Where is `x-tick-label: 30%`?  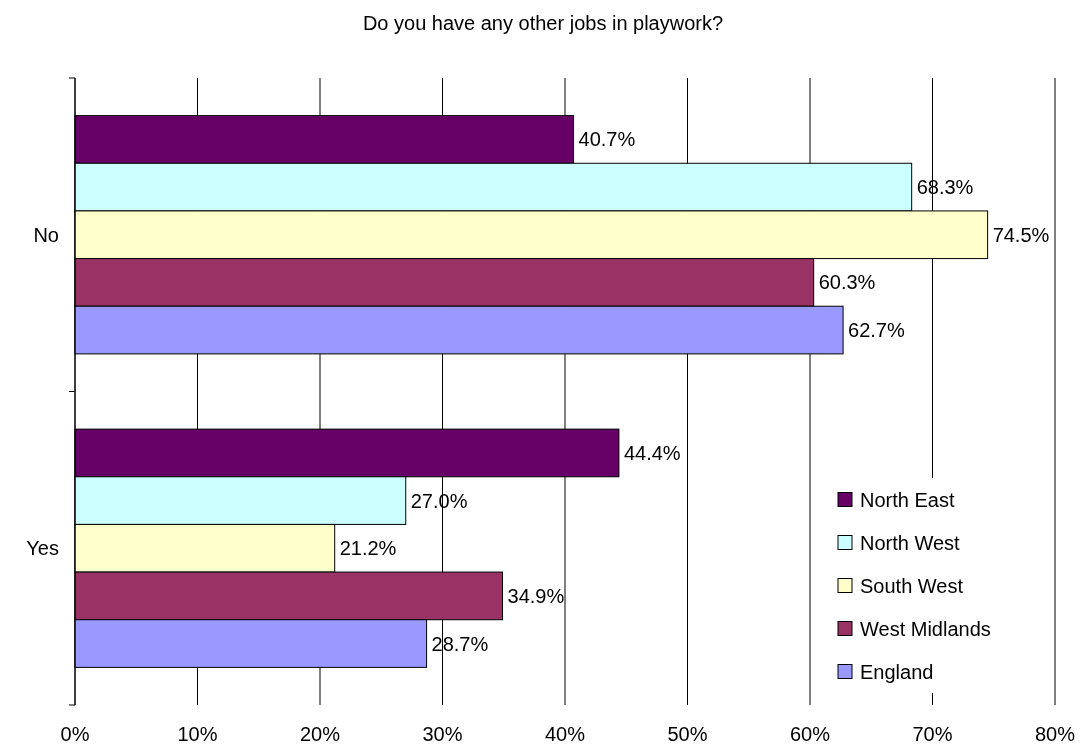 x-tick-label: 30% is located at coordinates (442, 734).